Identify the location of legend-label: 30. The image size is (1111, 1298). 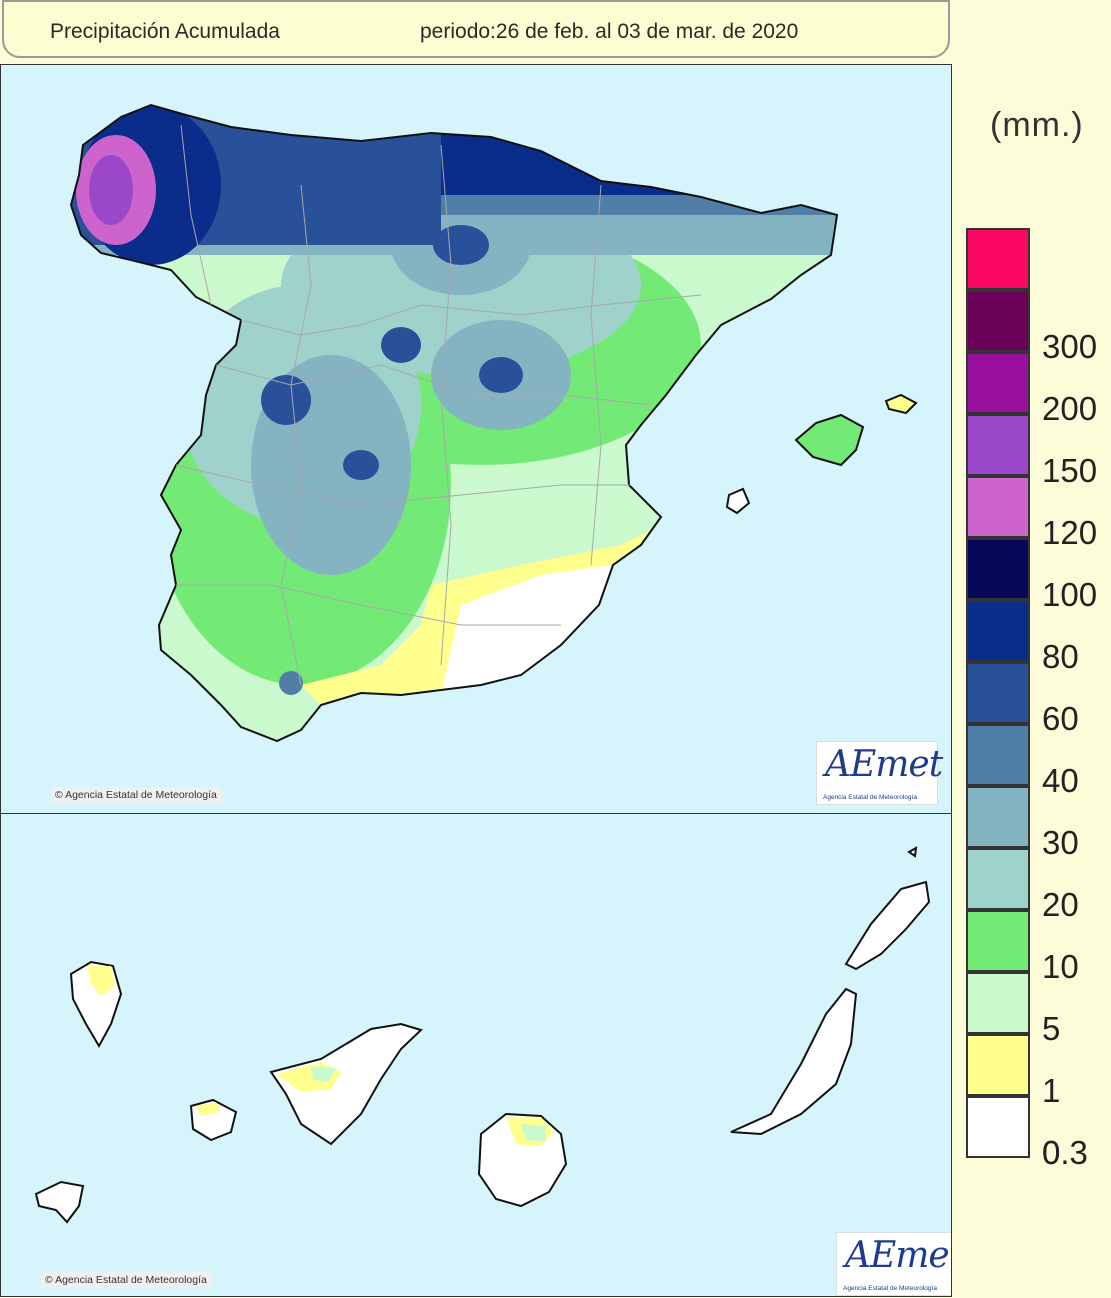
(1060, 842).